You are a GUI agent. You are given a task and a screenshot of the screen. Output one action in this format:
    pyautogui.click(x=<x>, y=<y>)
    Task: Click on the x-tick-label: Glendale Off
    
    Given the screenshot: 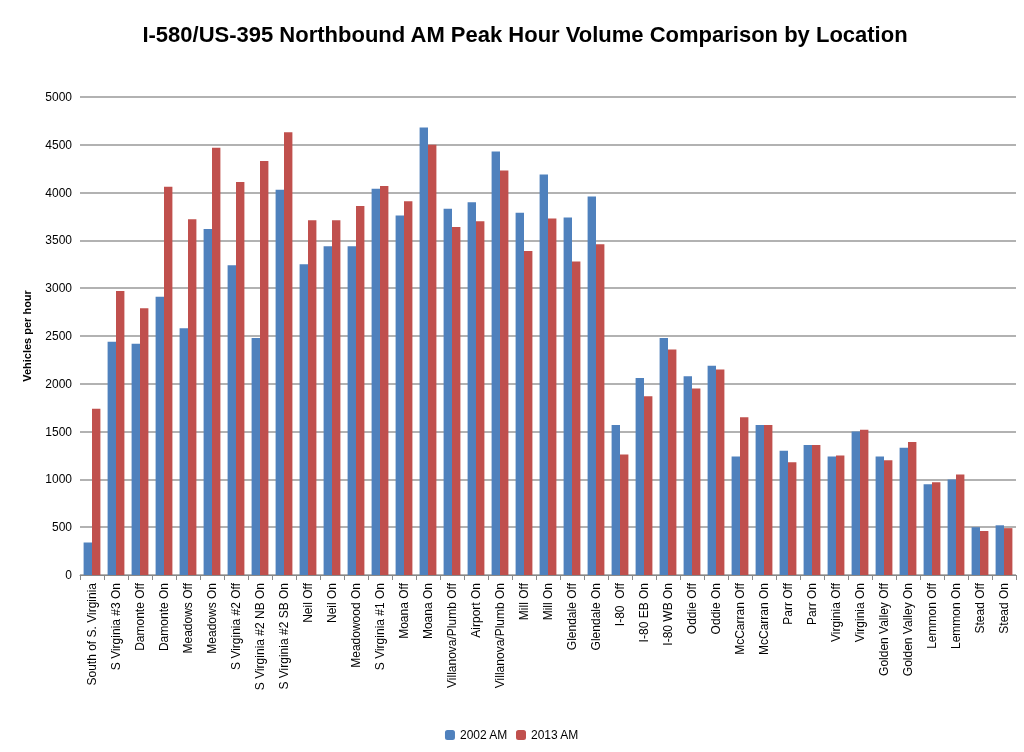 What is the action you would take?
    pyautogui.click(x=572, y=616)
    